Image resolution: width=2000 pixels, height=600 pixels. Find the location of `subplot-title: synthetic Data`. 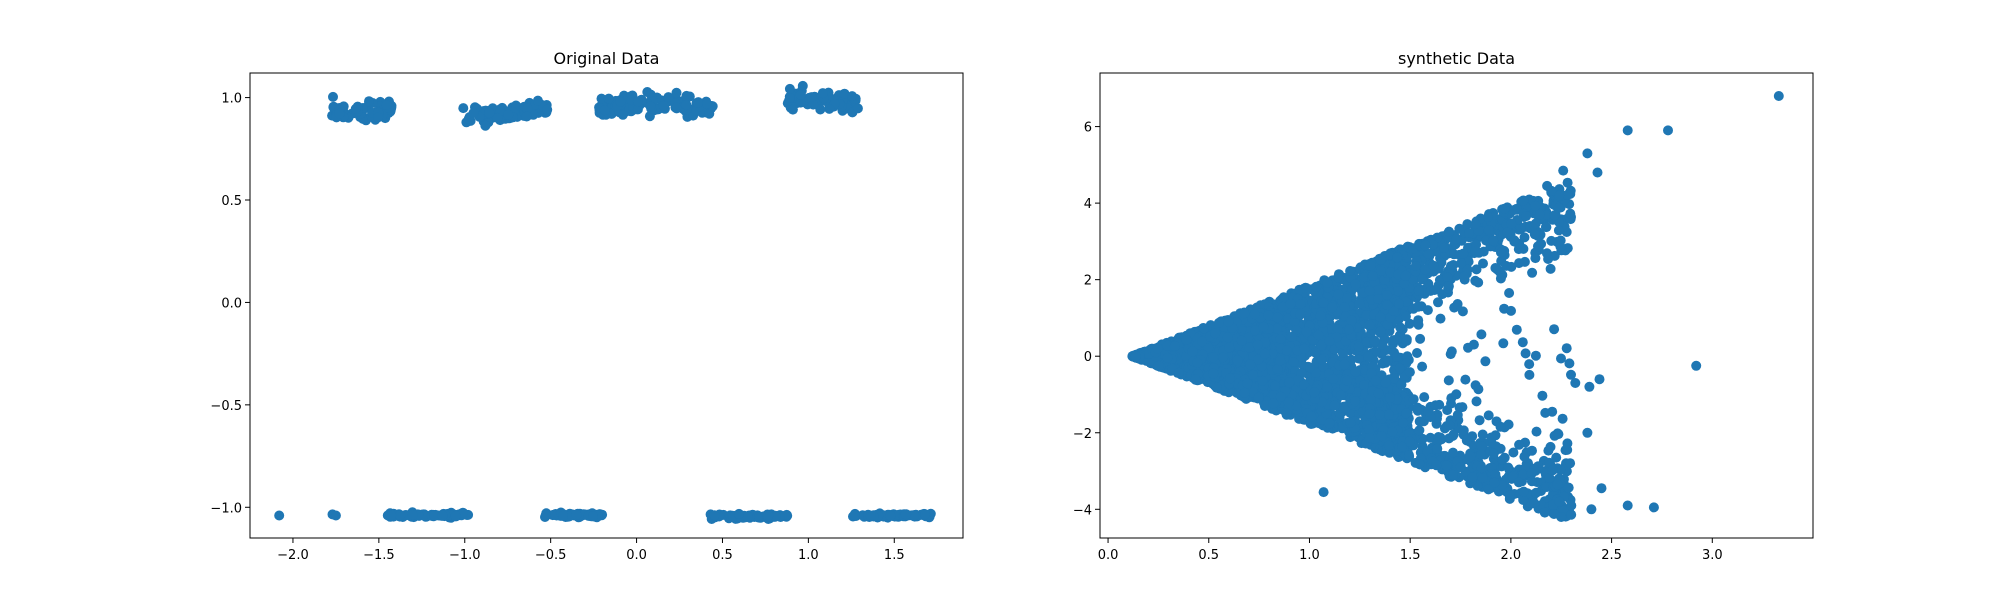

subplot-title: synthetic Data is located at coordinates (1456, 58).